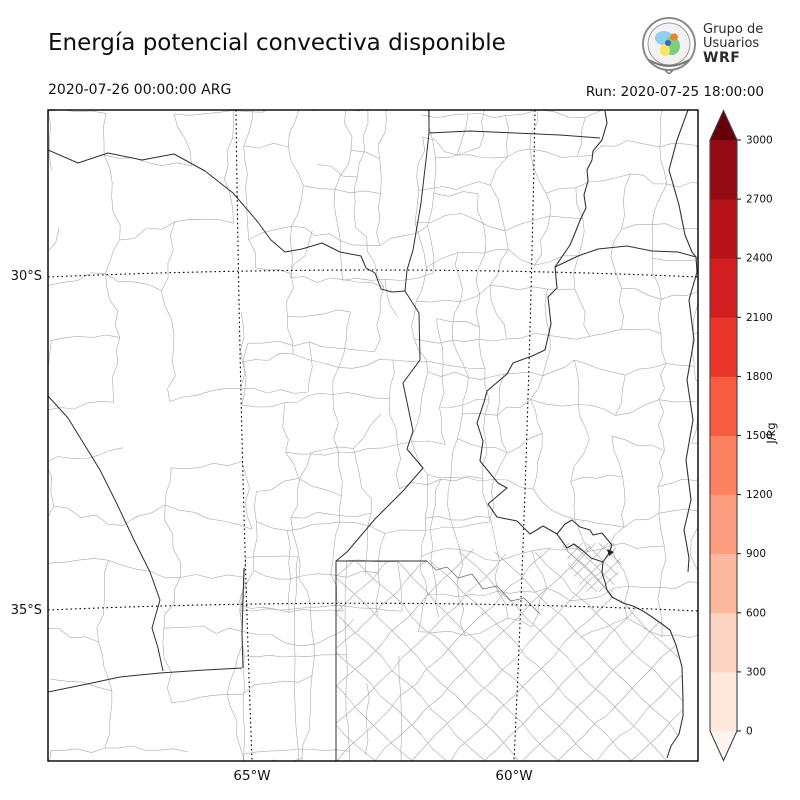 The image size is (800, 800). What do you see at coordinates (26, 276) in the screenshot?
I see `lat-label-30s: 30°S` at bounding box center [26, 276].